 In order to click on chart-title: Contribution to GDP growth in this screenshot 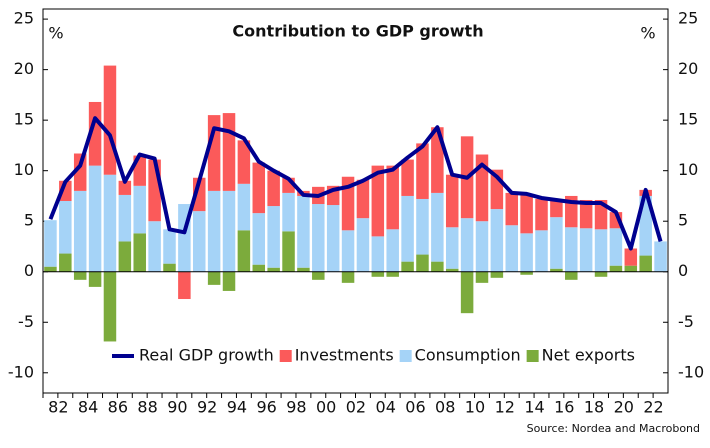, I will do `click(357, 31)`.